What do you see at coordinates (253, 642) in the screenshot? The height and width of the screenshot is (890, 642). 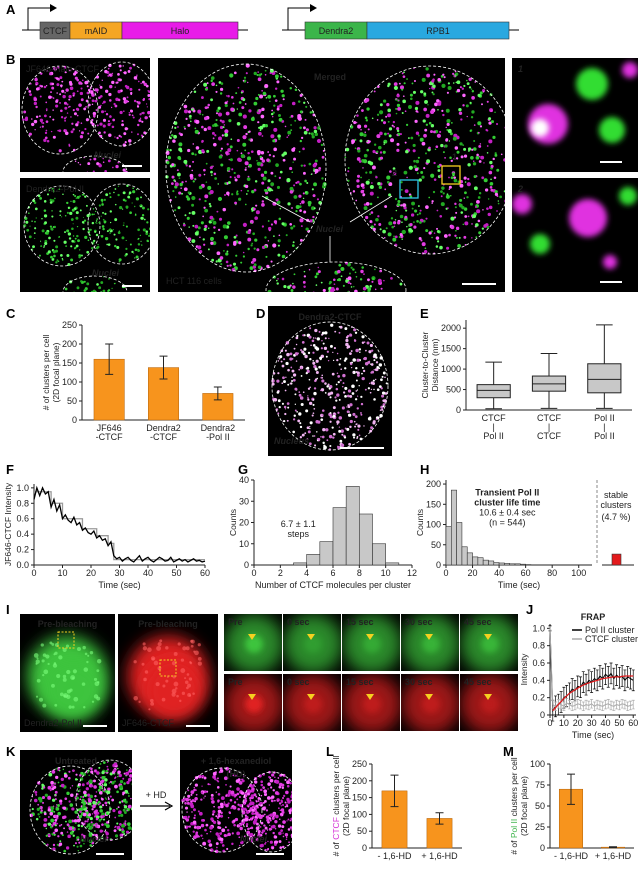 I see `micrograph: Pre` at bounding box center [253, 642].